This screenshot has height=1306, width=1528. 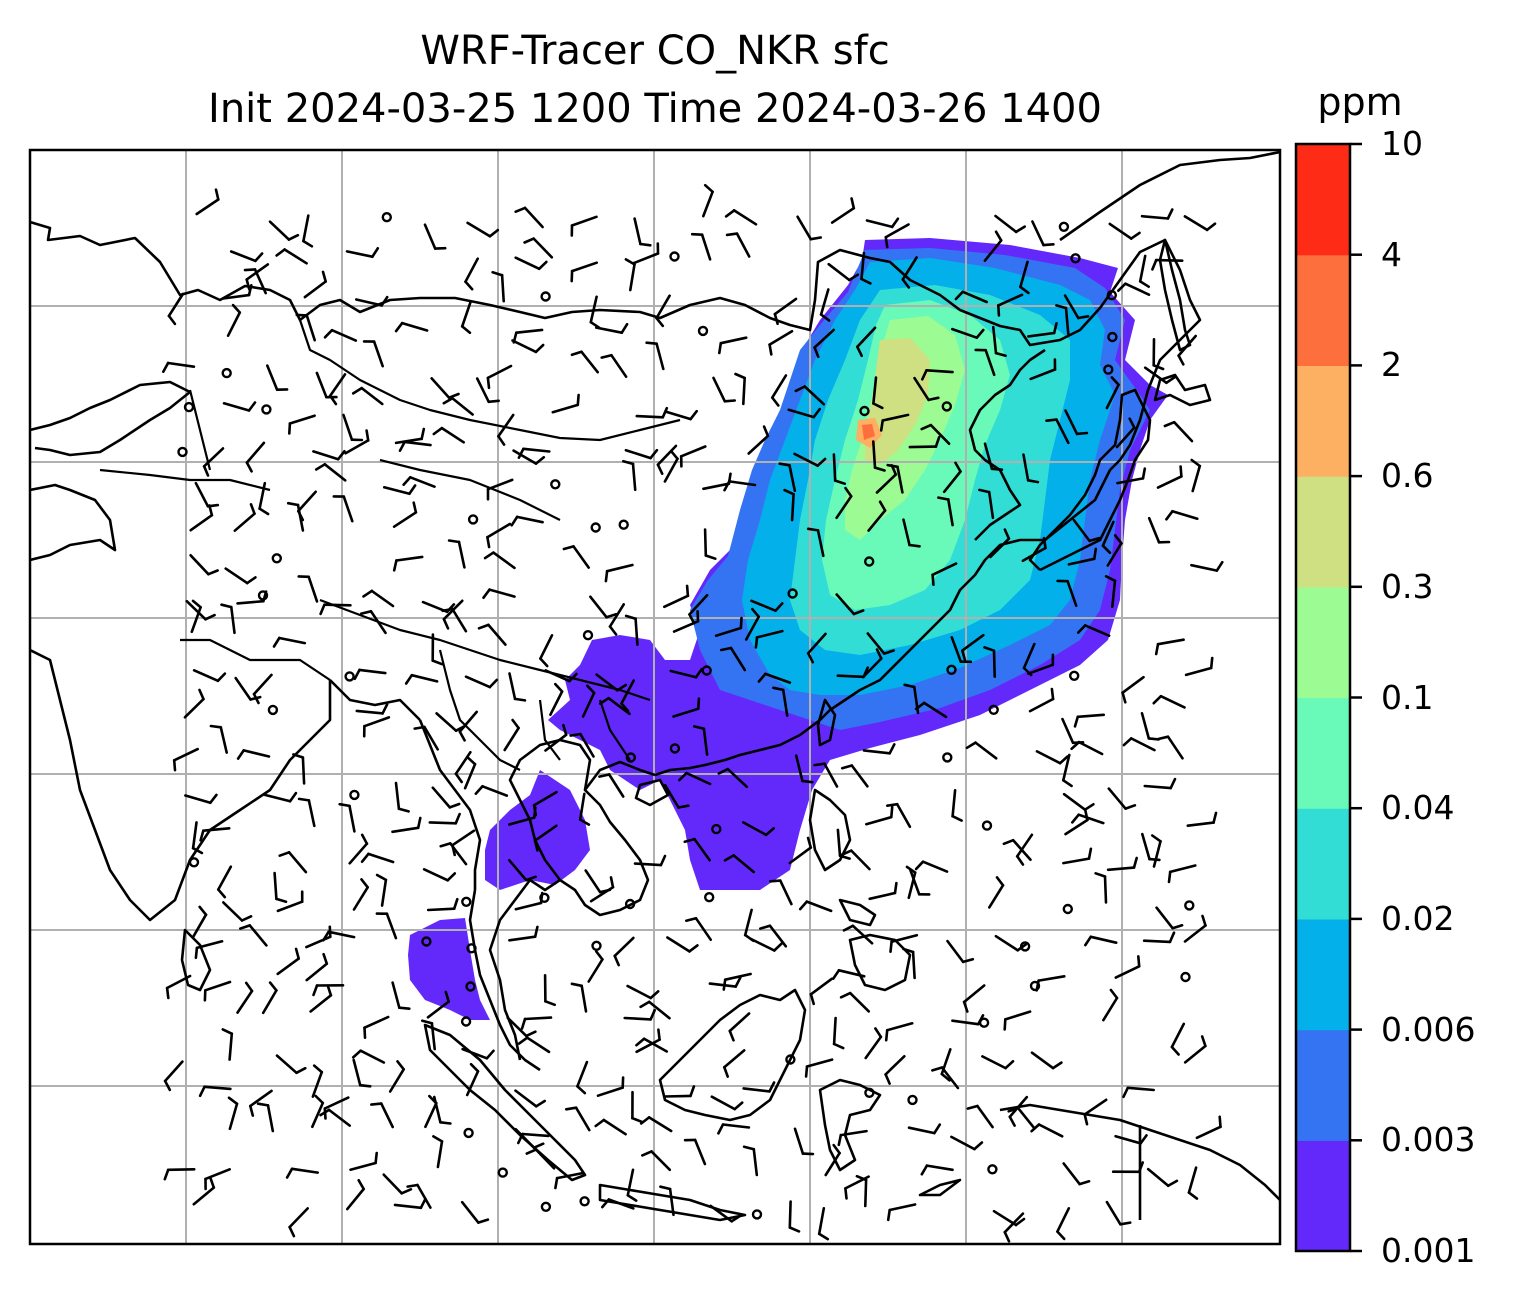 What do you see at coordinates (1428, 1250) in the screenshot?
I see `colorbar-tick-label: 0.001` at bounding box center [1428, 1250].